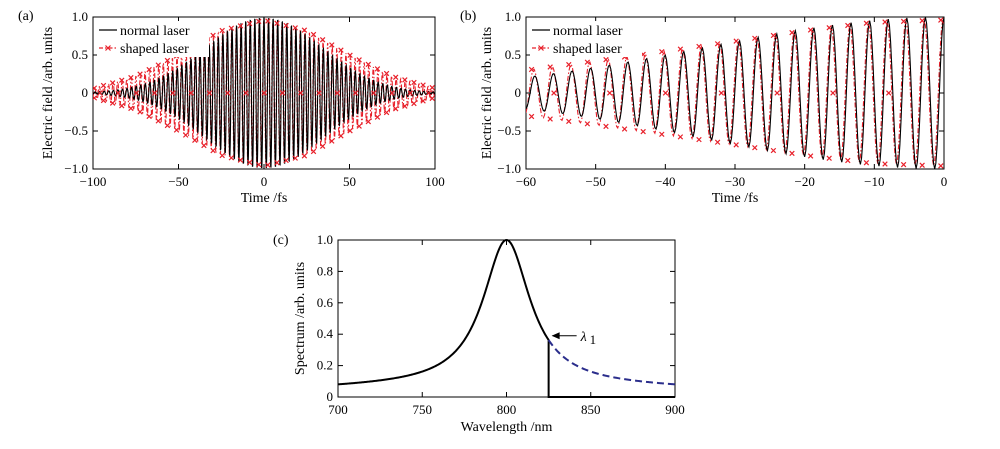 The image size is (1000, 449). I want to click on x-axis-label: Time /fs, so click(264, 198).